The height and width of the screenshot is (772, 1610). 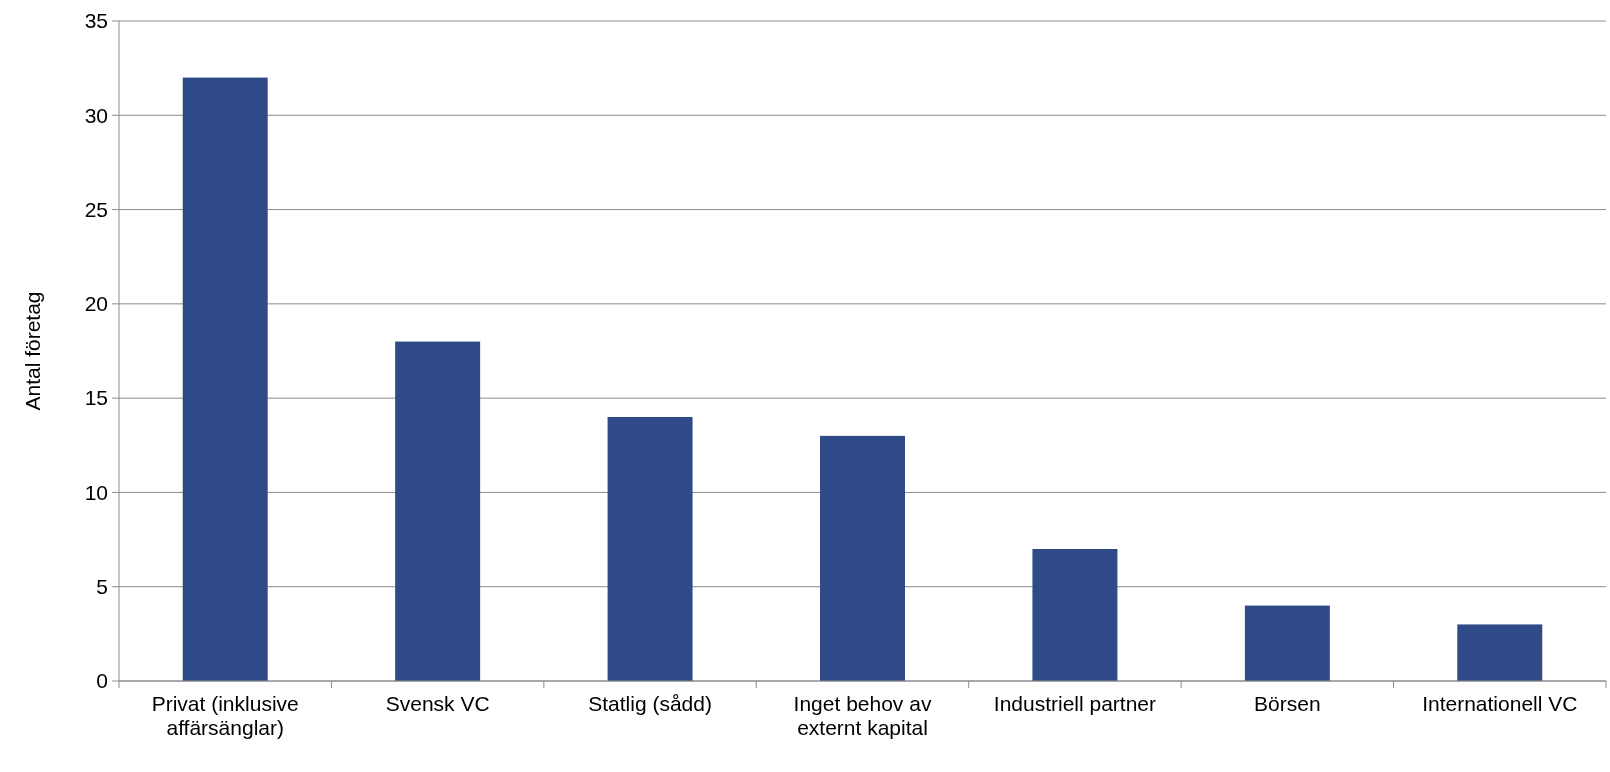 What do you see at coordinates (225, 715) in the screenshot?
I see `x-tick-label: Privat (inklusive affärsänglar)` at bounding box center [225, 715].